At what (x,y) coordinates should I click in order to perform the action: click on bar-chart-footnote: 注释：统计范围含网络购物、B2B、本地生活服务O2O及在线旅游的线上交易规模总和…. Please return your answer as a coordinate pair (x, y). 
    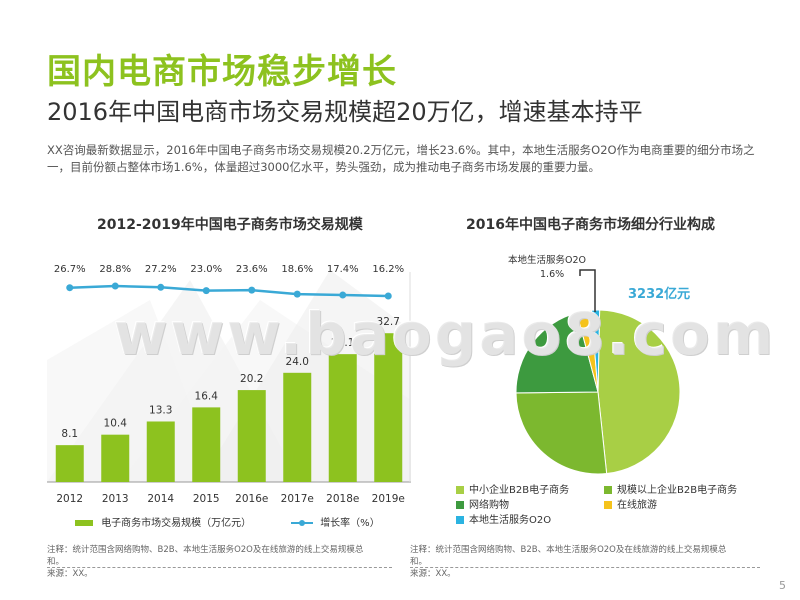
    Looking at the image, I should click on (212, 562).